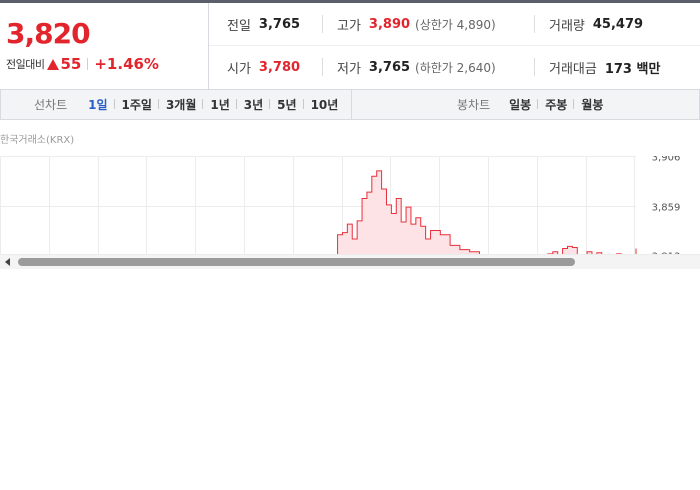  I want to click on candle-daily-button: 일봉, so click(520, 105).